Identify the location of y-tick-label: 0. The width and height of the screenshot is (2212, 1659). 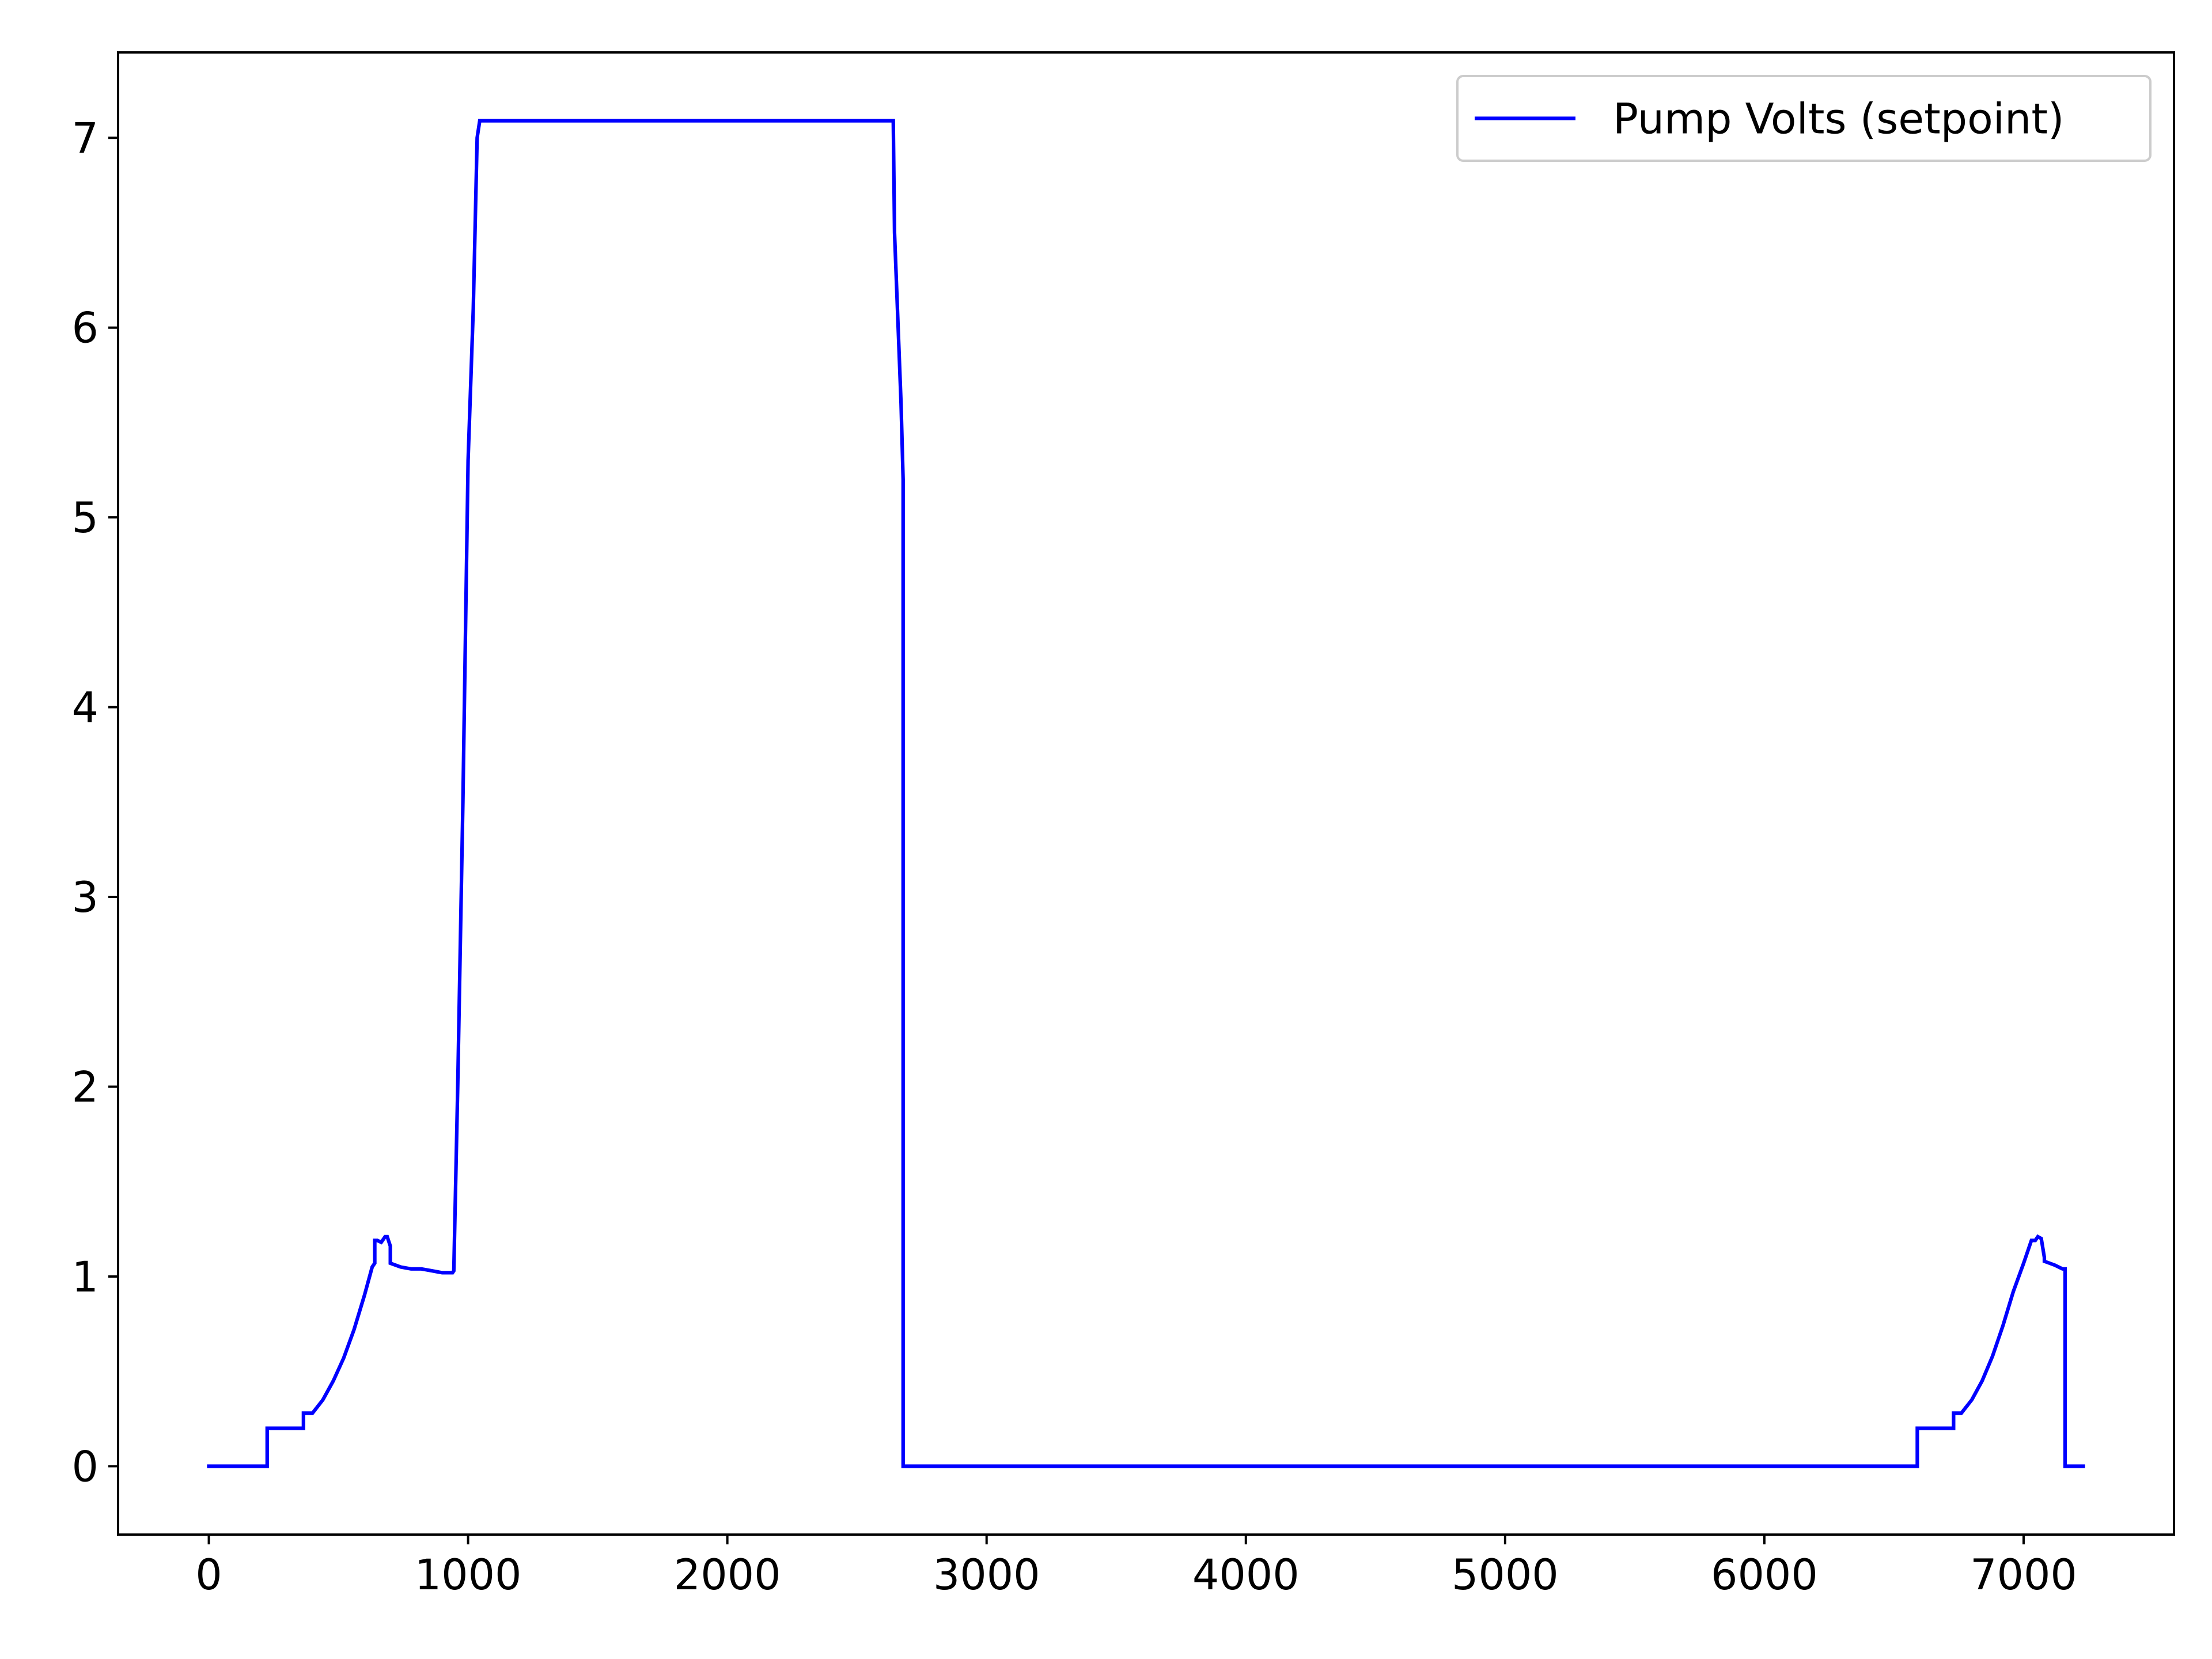
(85, 1466).